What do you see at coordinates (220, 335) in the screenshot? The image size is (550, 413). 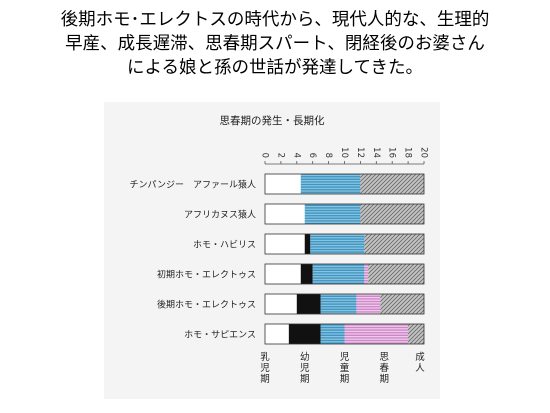 I see `category-label: ホモ・サピエンス` at bounding box center [220, 335].